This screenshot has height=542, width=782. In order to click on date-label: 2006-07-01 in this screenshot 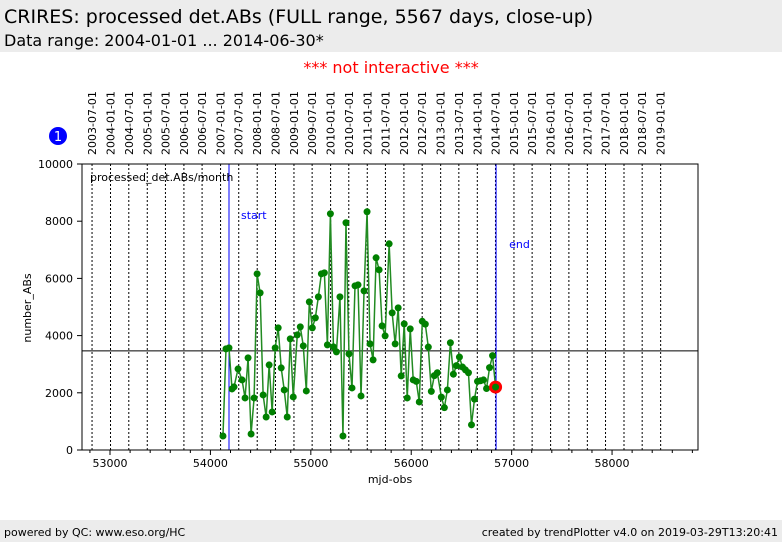, I will do `click(202, 123)`.